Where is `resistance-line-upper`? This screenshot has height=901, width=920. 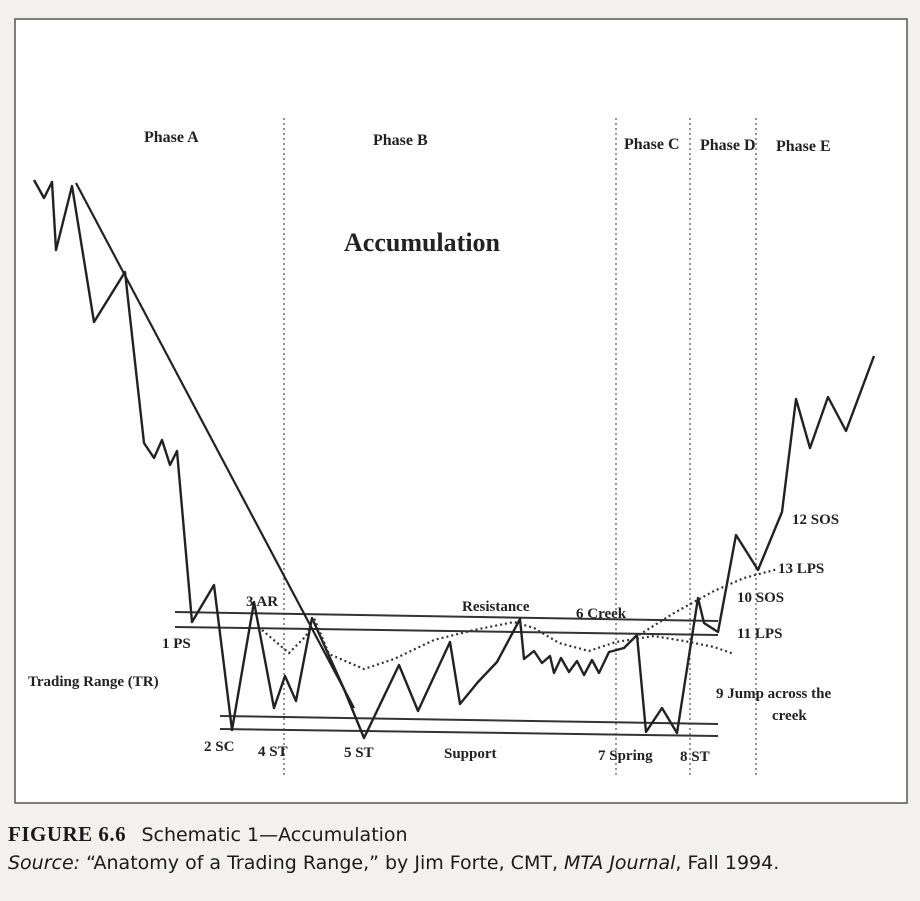
resistance-line-upper is located at coordinates (446, 616).